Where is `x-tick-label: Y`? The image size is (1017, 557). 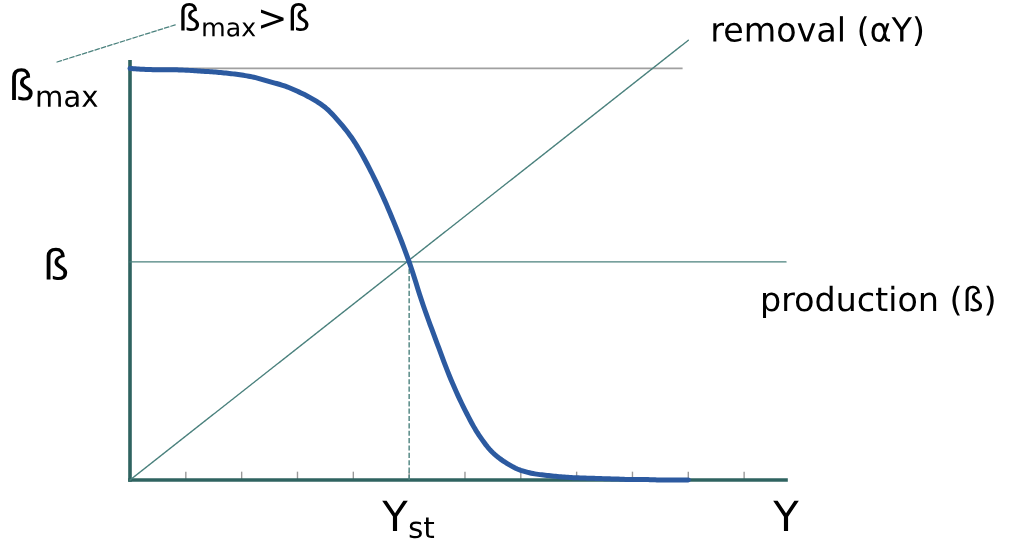 x-tick-label: Y is located at coordinates (786, 516).